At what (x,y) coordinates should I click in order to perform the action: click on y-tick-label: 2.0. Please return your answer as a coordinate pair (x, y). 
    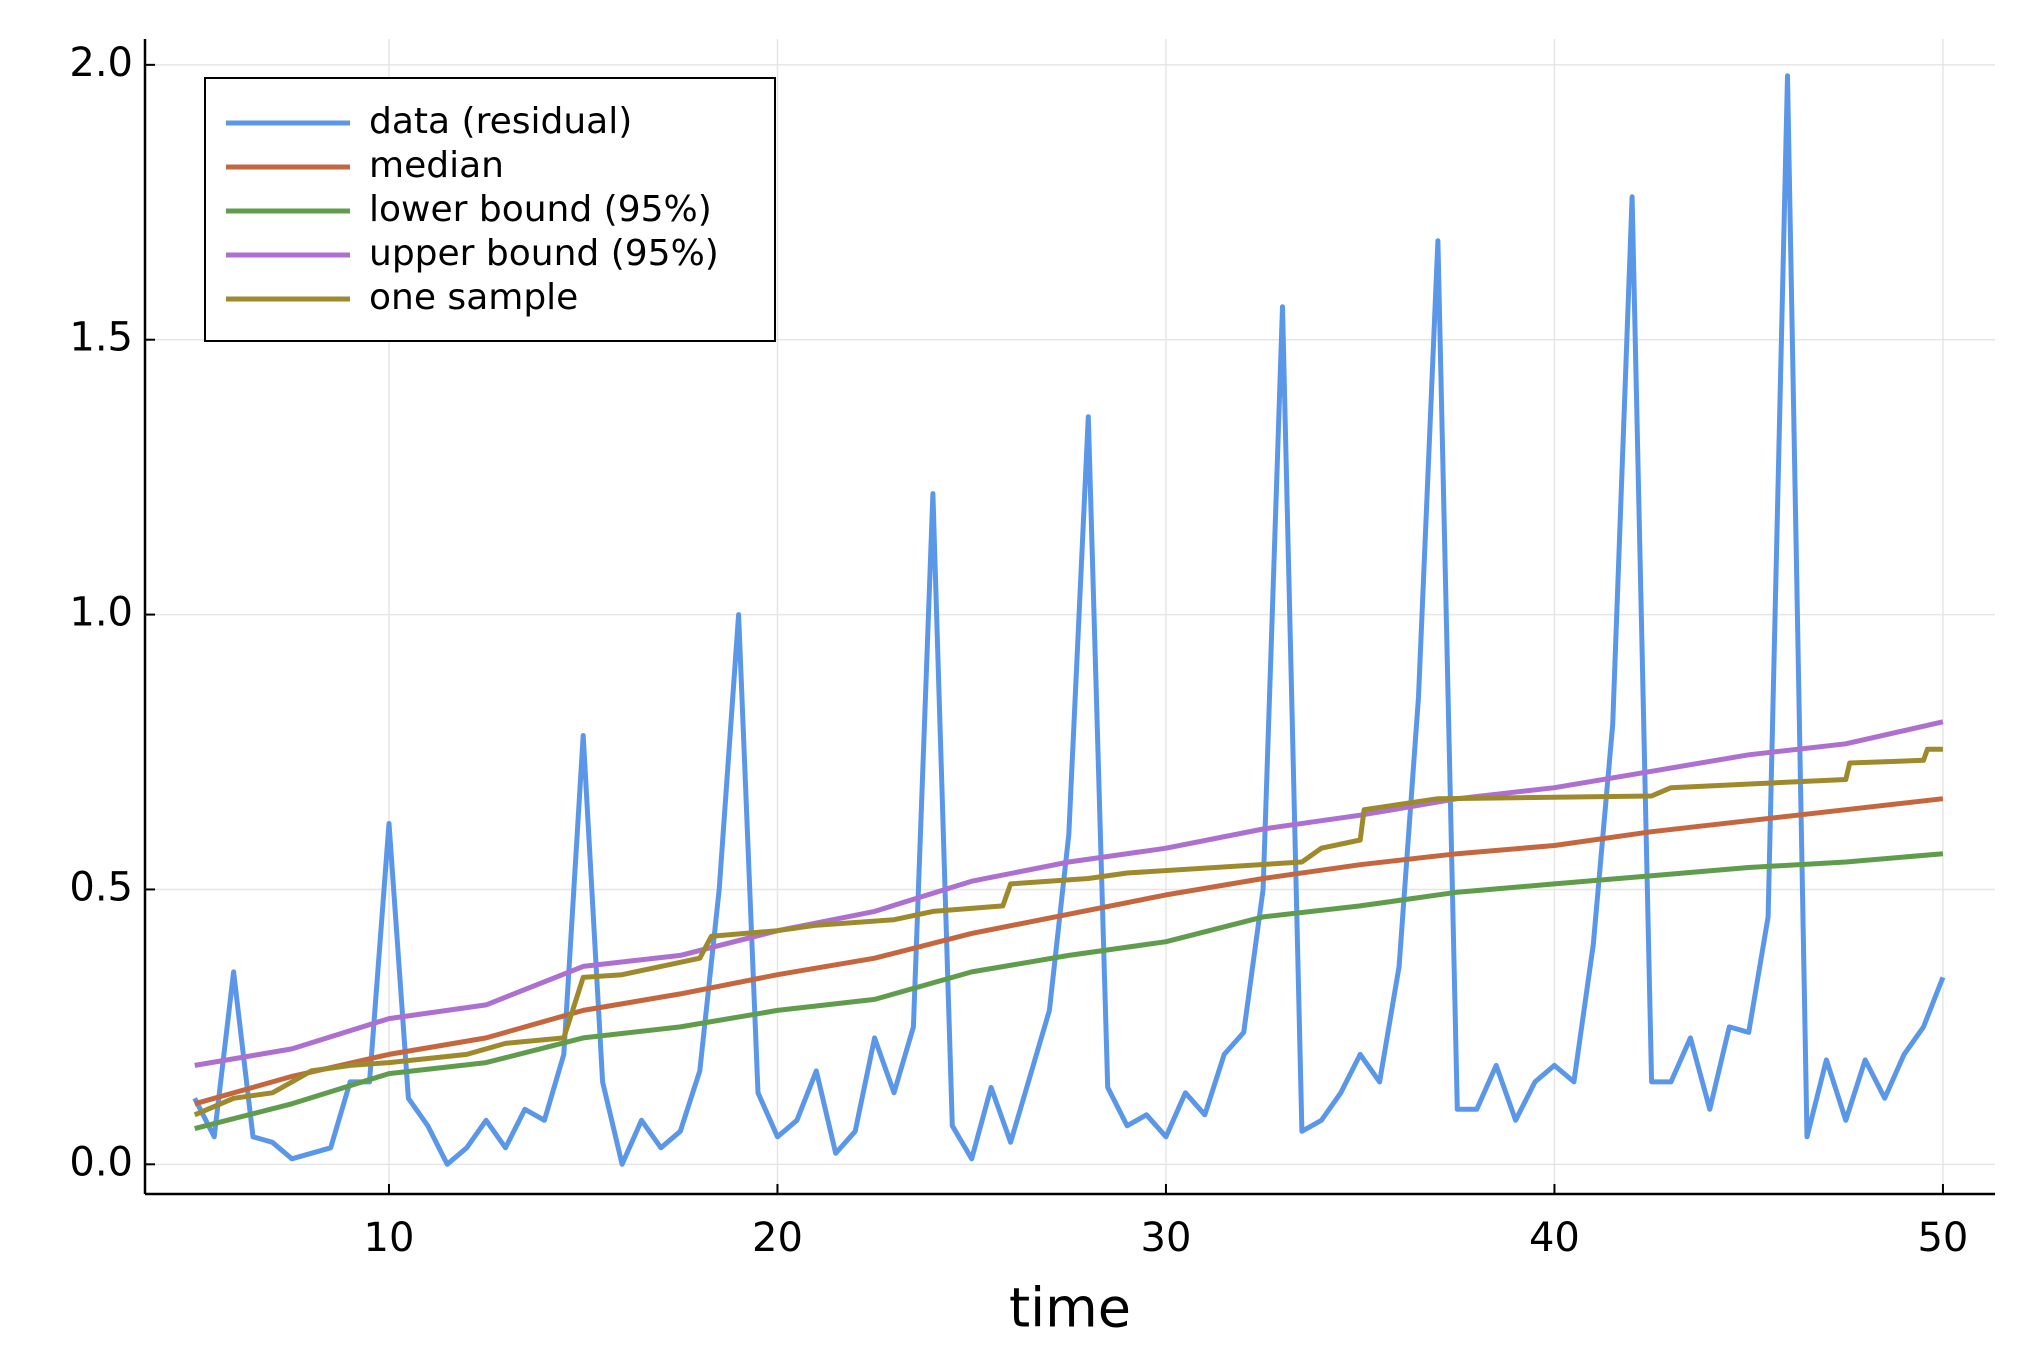
    Looking at the image, I should click on (101, 63).